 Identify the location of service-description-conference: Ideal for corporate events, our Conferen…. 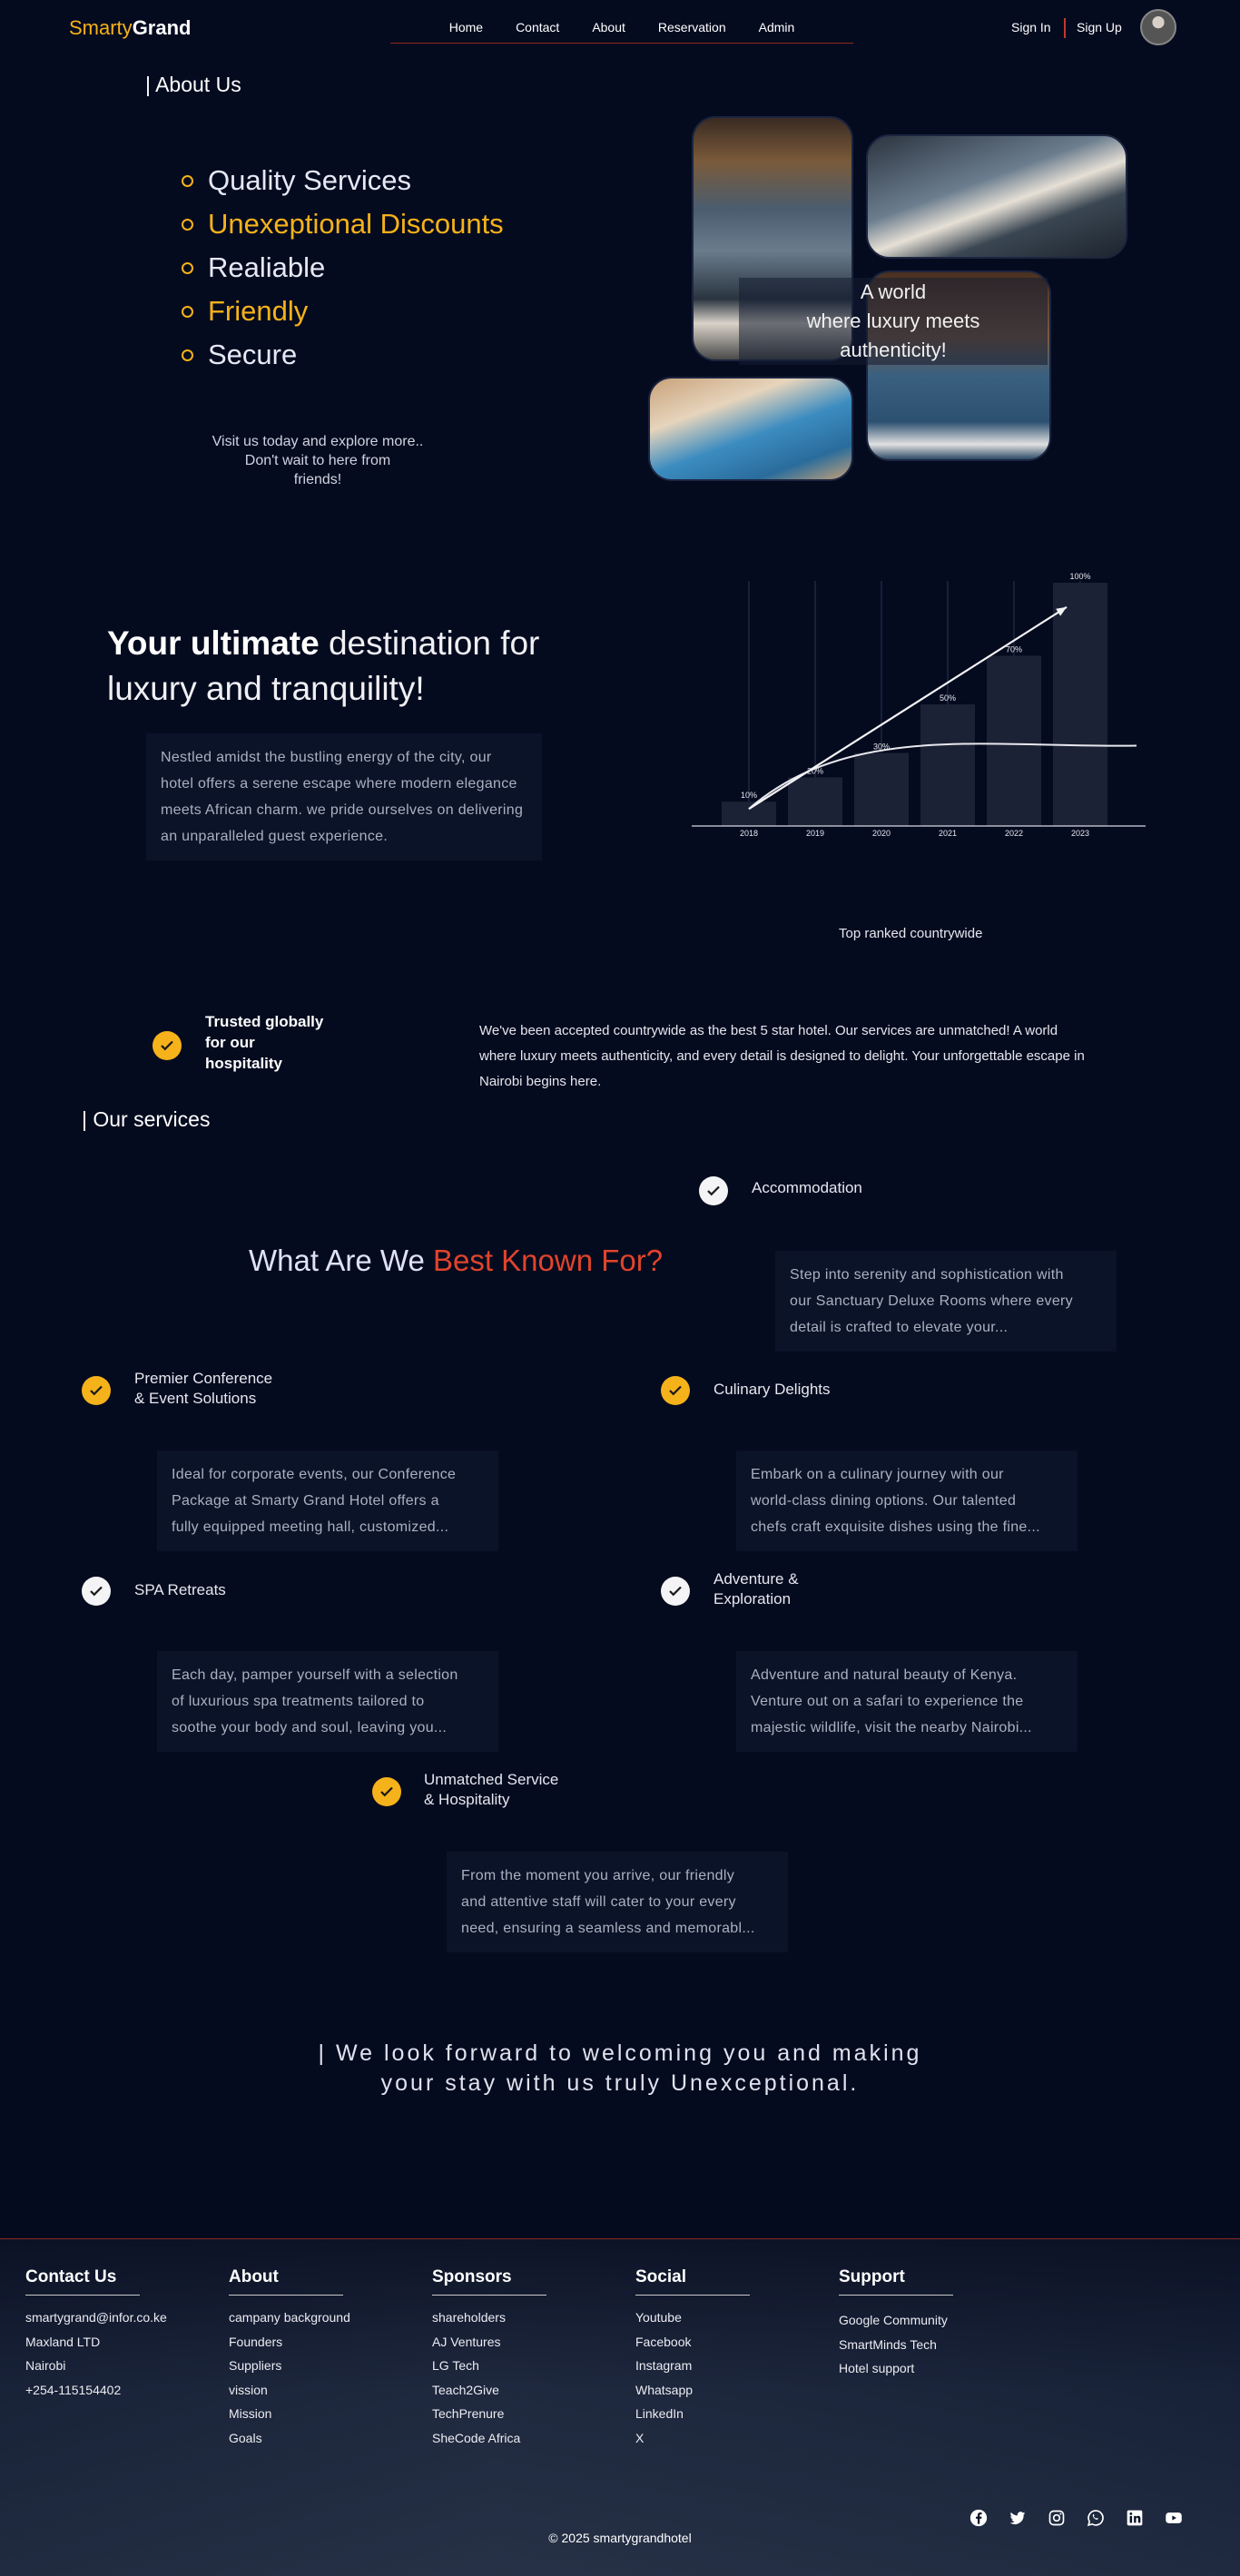
(327, 1500).